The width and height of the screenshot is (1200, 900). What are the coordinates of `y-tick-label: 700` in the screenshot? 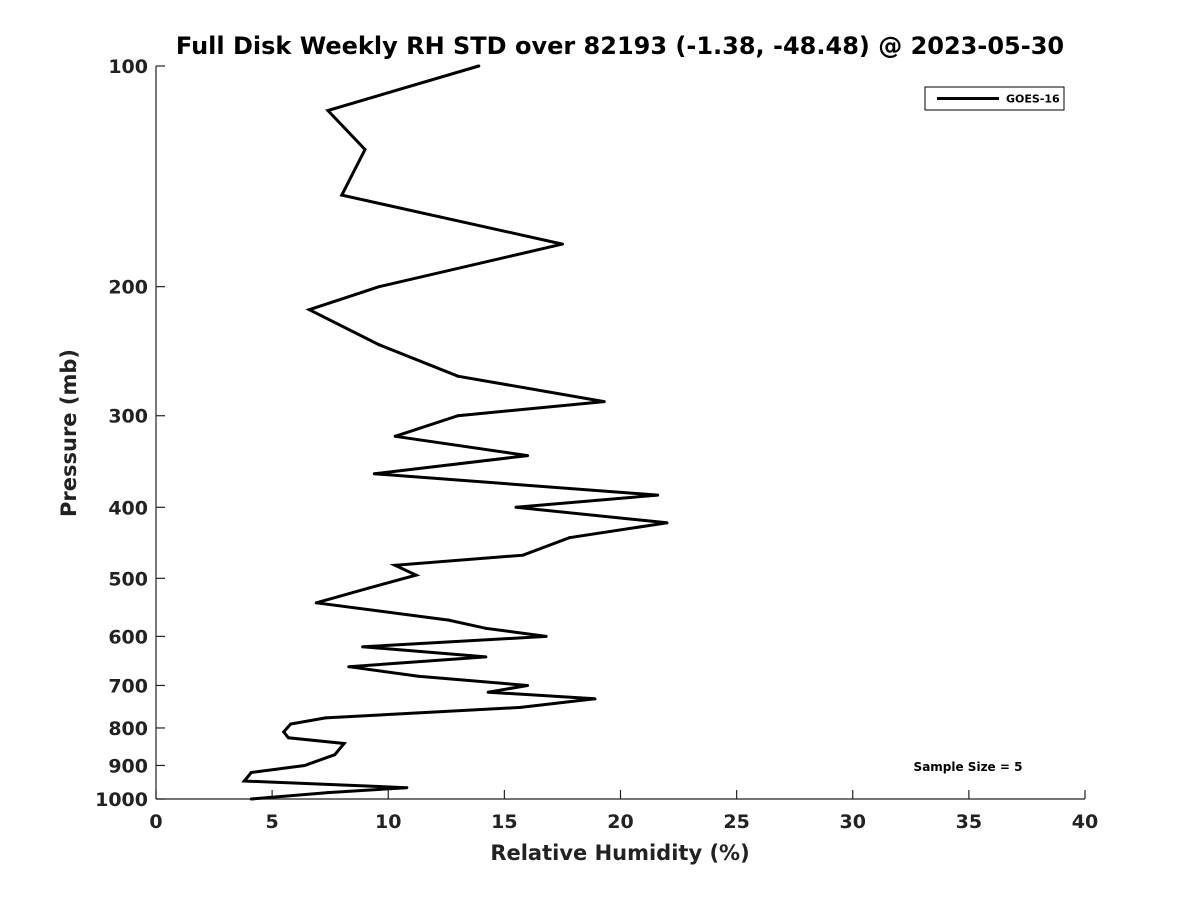 It's located at (128, 686).